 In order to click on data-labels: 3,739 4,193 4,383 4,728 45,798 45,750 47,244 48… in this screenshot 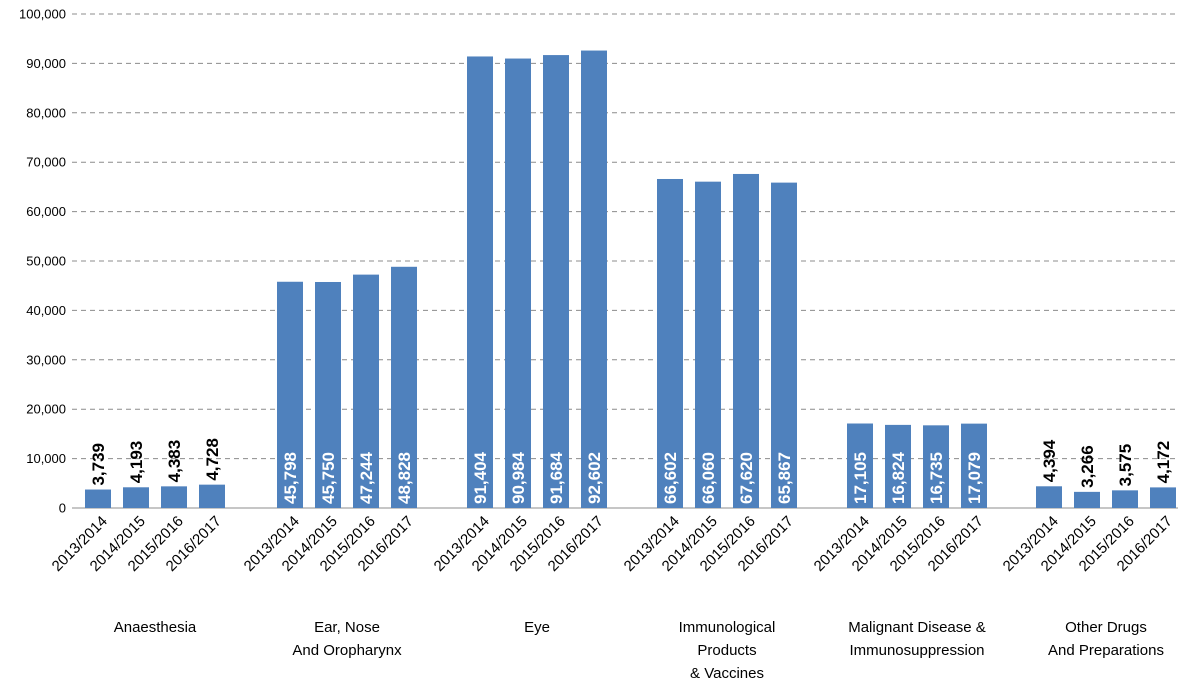, I will do `click(631, 471)`.